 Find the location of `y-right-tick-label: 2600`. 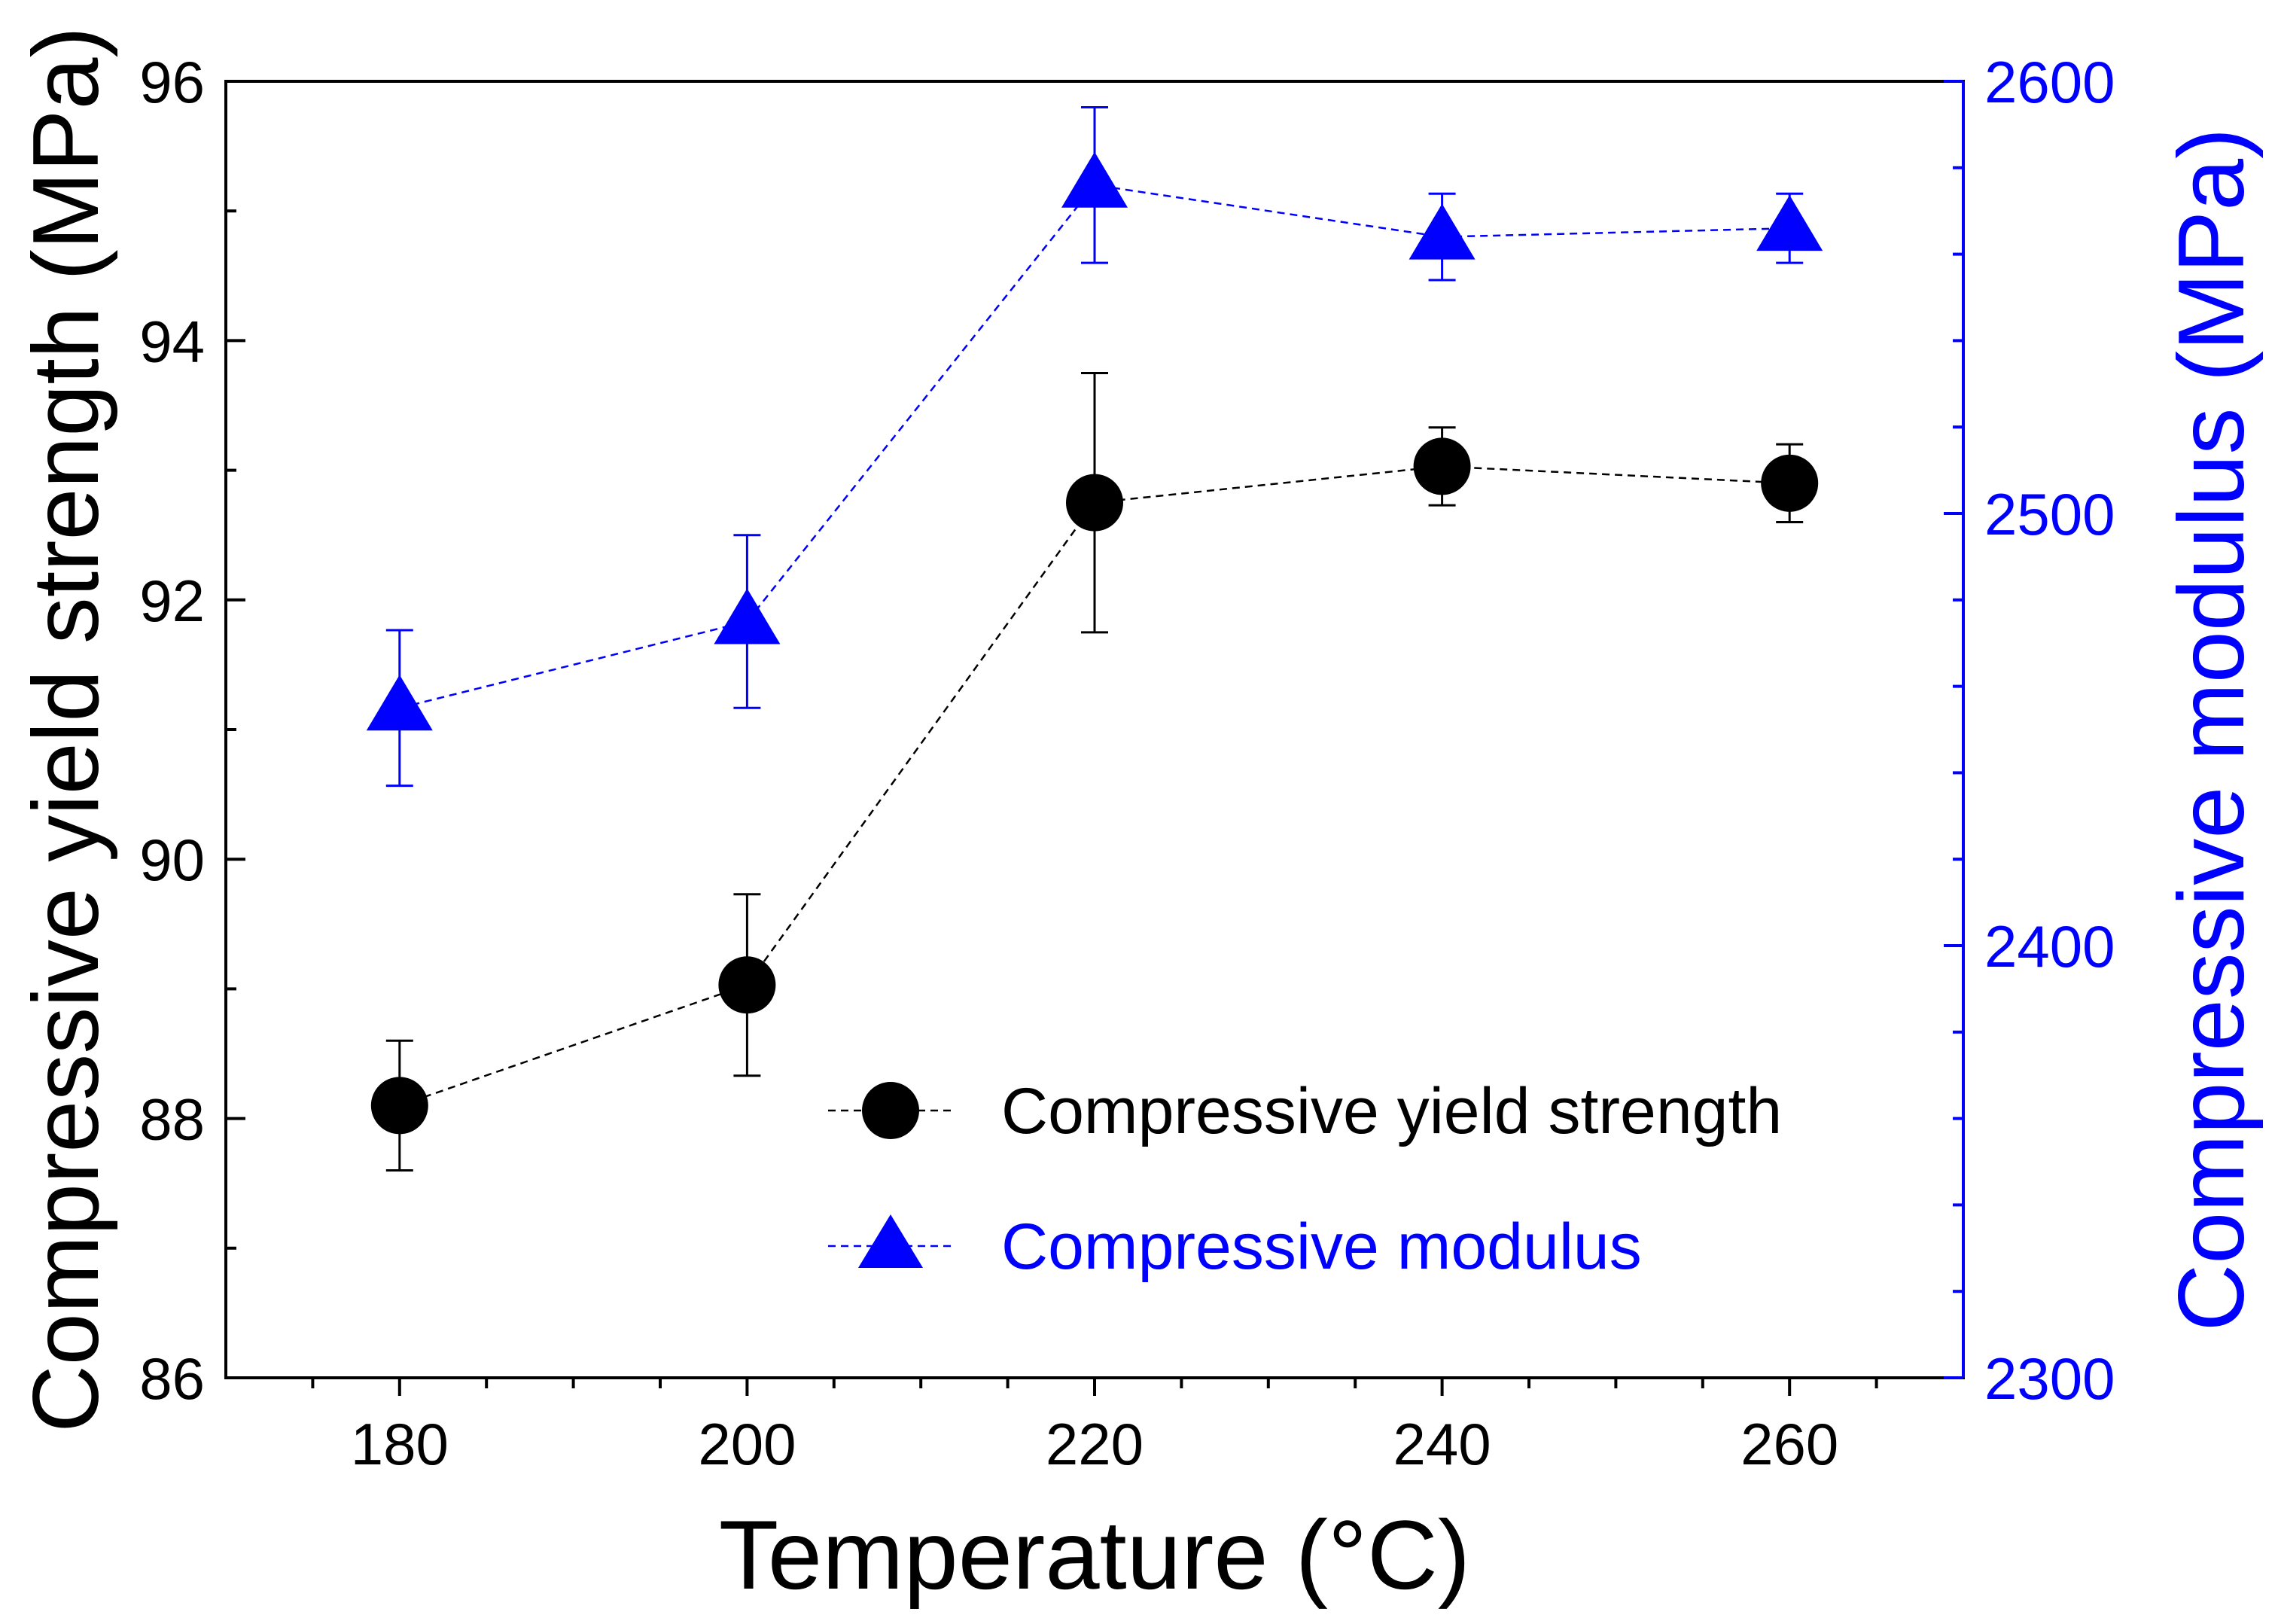

y-right-tick-label: 2600 is located at coordinates (2049, 82).